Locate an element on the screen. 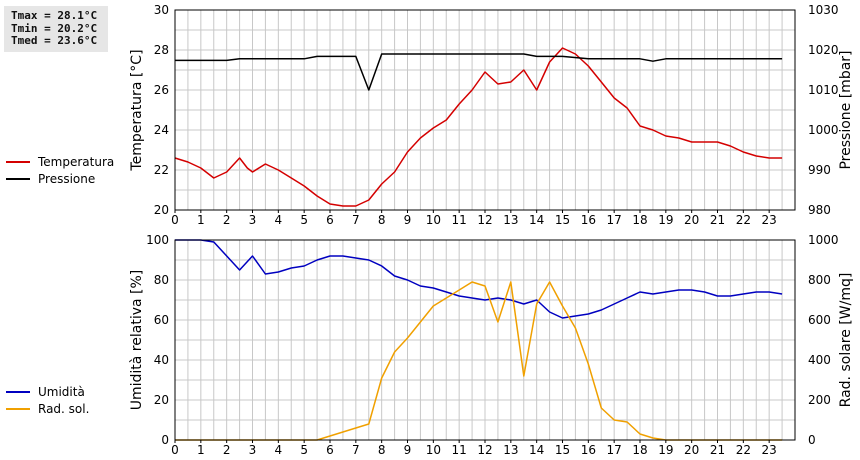 The height and width of the screenshot is (460, 860). legend-pressure-label: Pressione is located at coordinates (66, 179).